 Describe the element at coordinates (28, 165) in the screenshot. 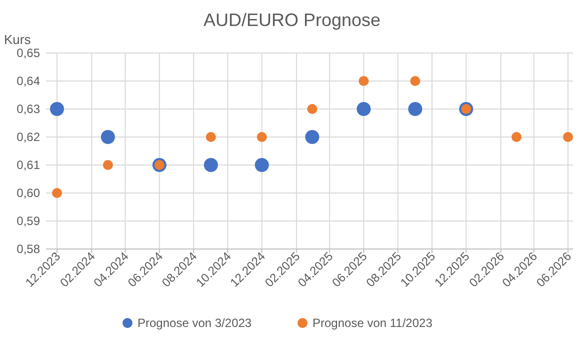

I see `y-tick-label: 0,61` at that location.